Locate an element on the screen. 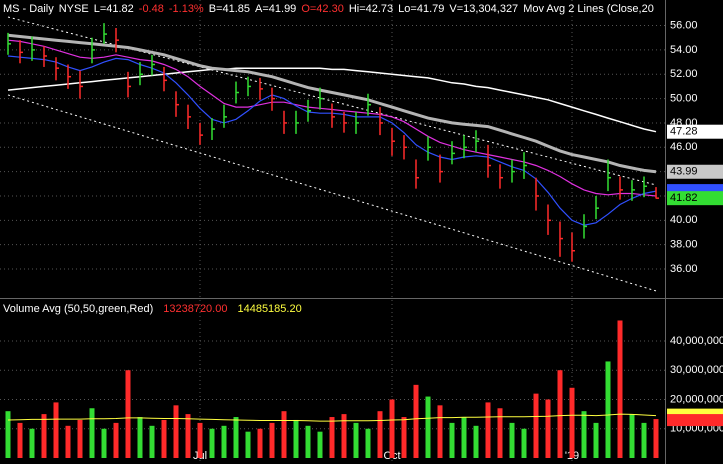 The image size is (723, 464). y-tick-label: 40,000,000 is located at coordinates (696, 341).